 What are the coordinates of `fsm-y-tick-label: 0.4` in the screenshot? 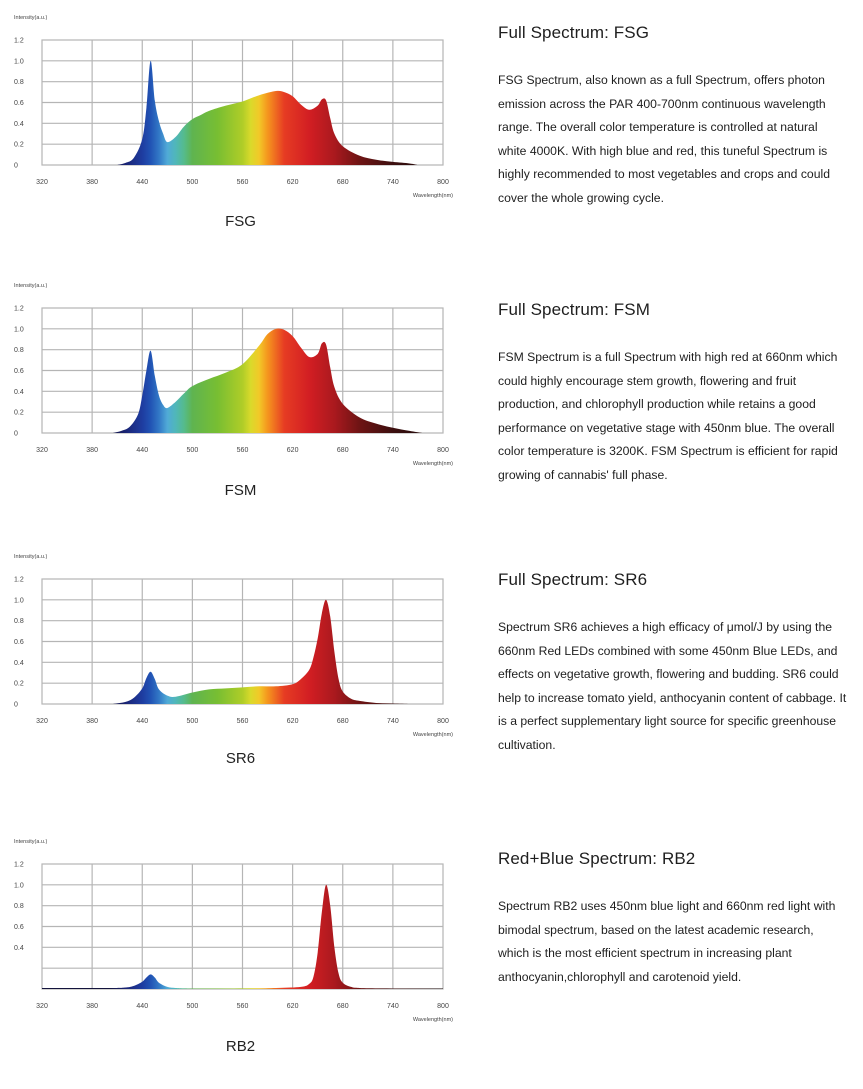 It's located at (19, 392).